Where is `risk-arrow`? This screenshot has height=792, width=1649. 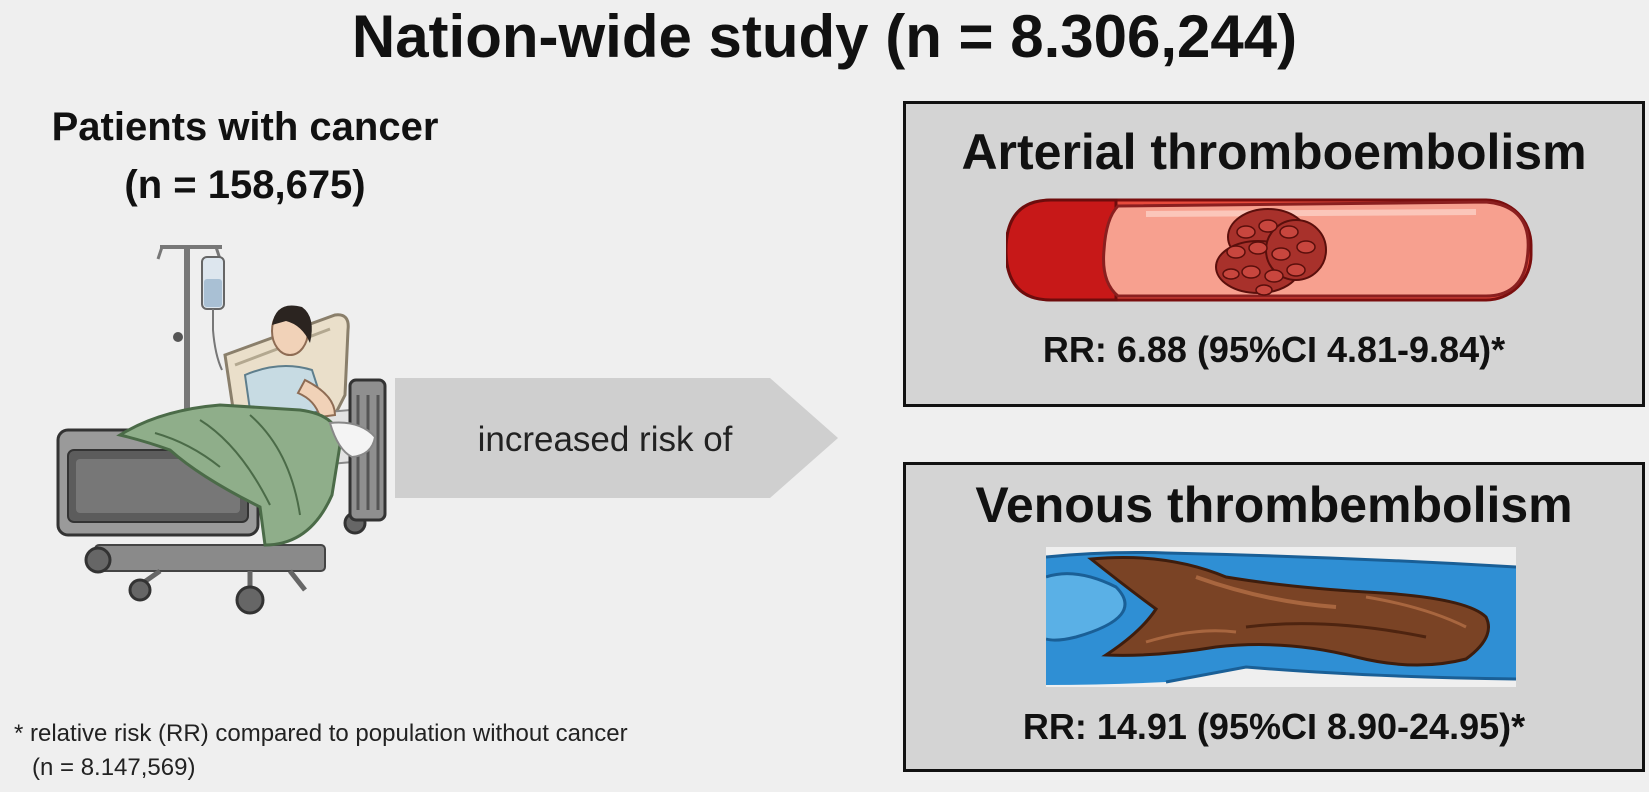
risk-arrow is located at coordinates (616, 438).